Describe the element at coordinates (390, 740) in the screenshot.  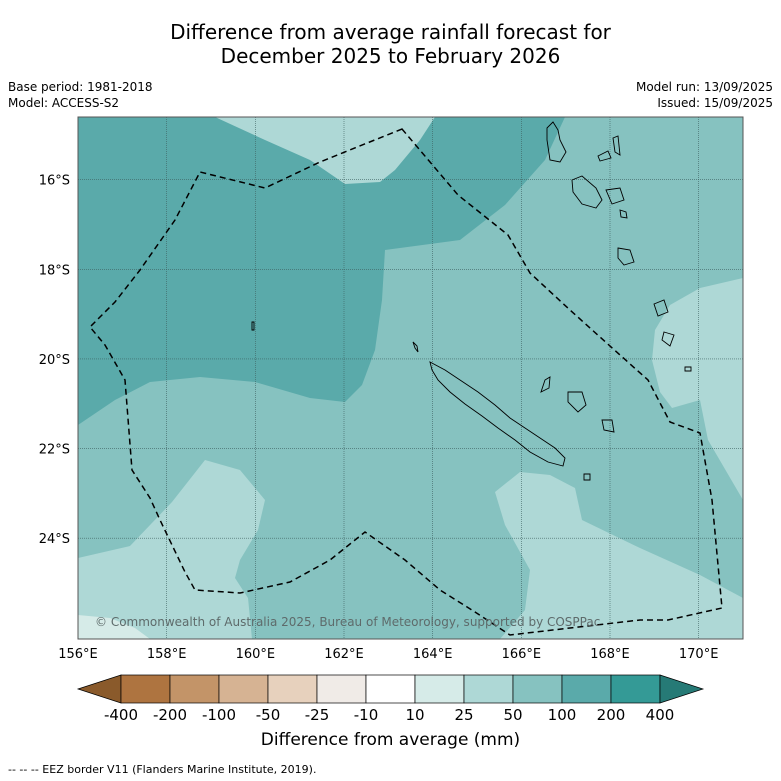
I see `colorbar-title: Difference from average (mm)` at that location.